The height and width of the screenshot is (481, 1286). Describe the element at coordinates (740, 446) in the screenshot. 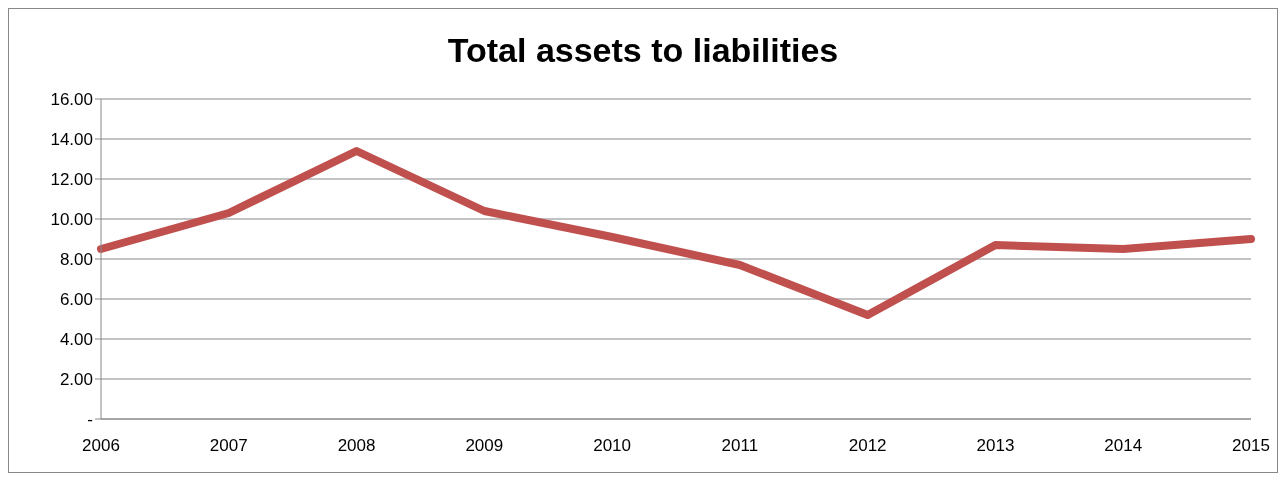

I see `x-tick-label: 2011` at that location.